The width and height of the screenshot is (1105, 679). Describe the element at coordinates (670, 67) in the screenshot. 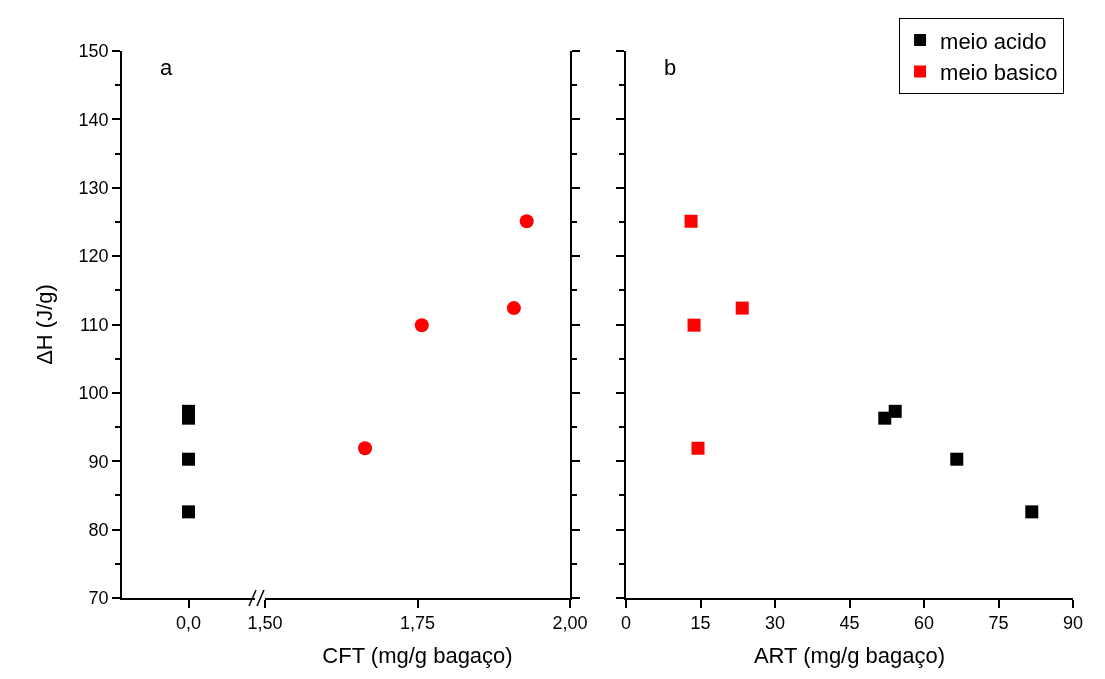

I see `annotation: b` at that location.